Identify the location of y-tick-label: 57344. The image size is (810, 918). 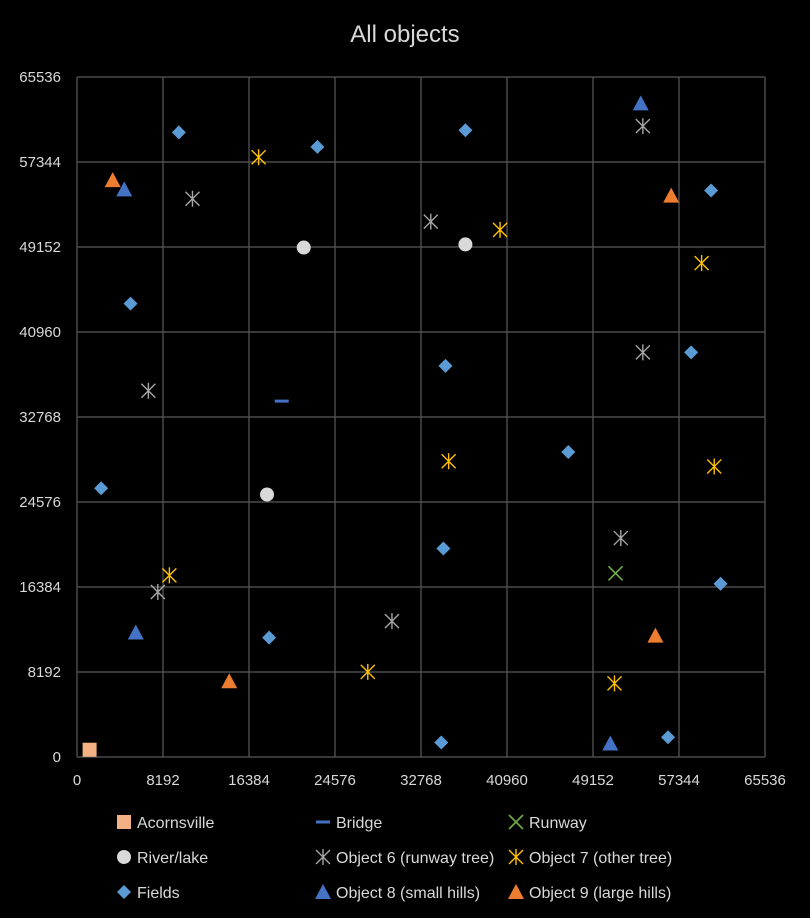
(40, 162).